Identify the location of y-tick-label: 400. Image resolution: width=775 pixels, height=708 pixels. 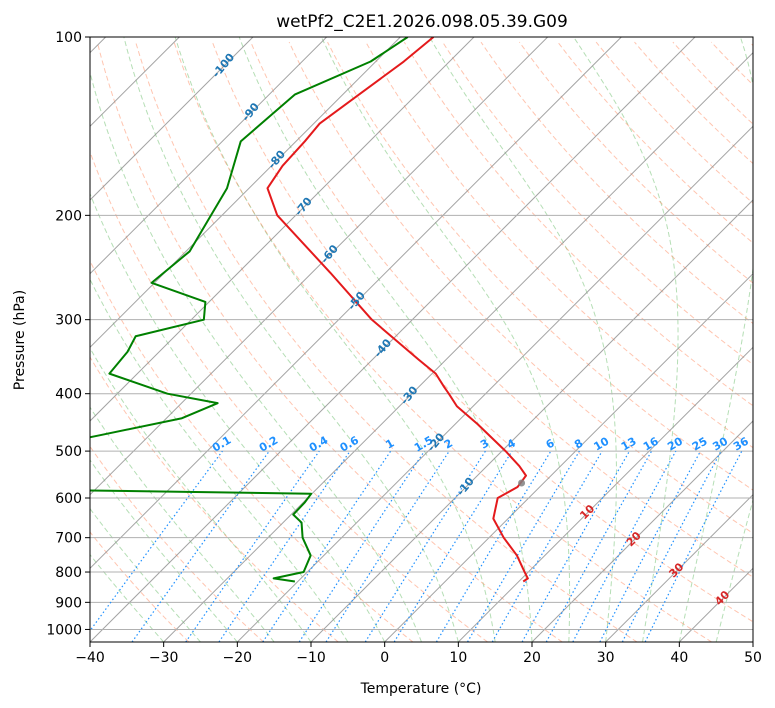
(68, 395).